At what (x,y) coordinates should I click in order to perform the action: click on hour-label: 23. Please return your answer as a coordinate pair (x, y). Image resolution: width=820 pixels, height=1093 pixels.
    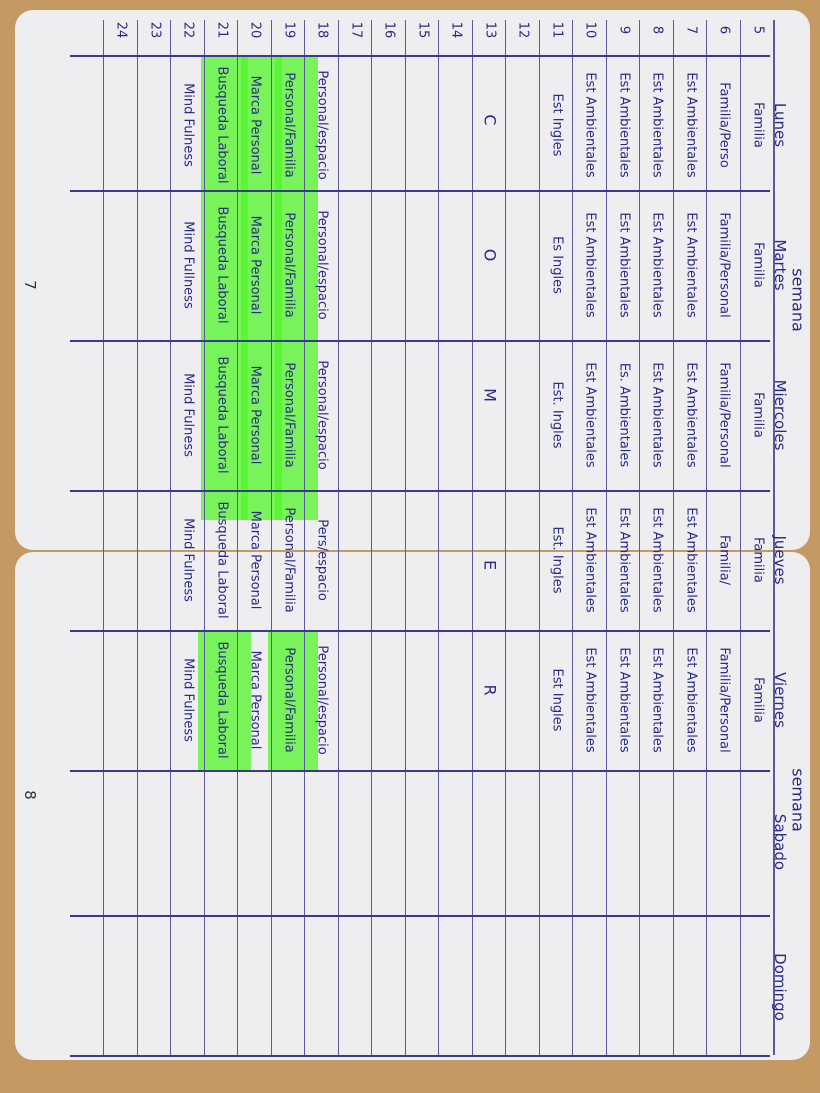
    Looking at the image, I should click on (155, 30).